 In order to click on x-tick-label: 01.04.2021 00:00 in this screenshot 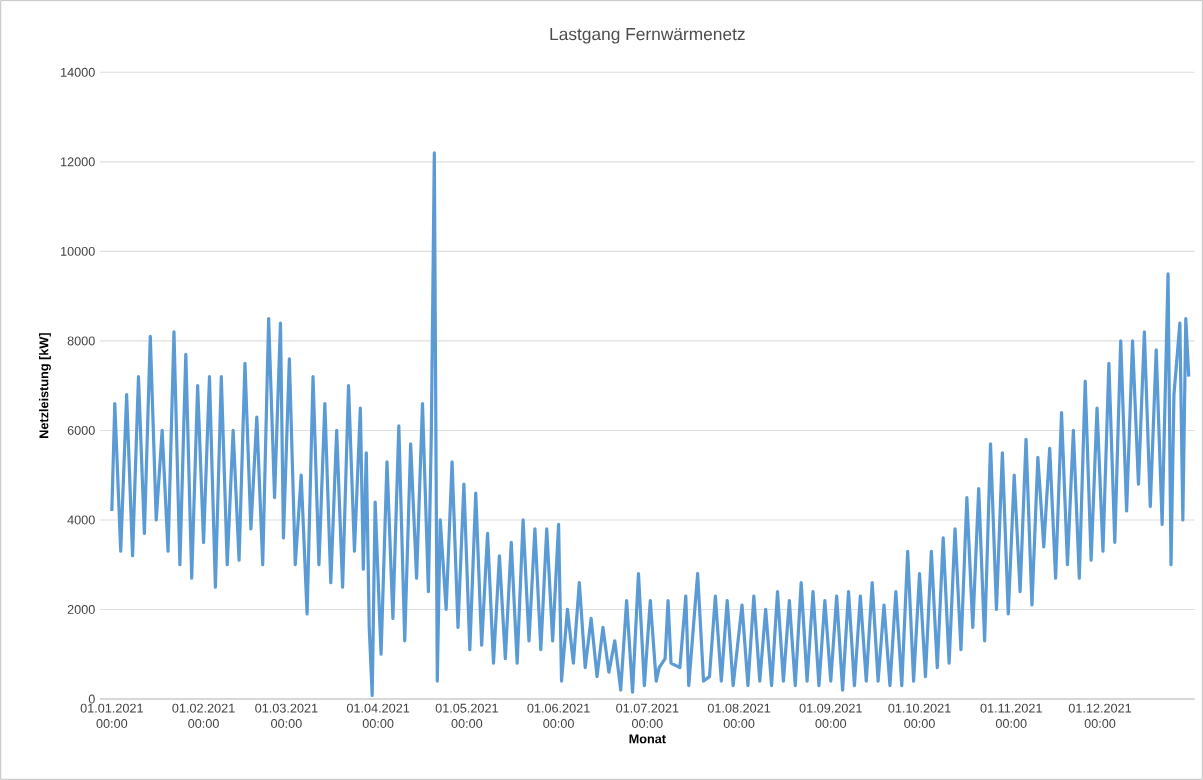, I will do `click(378, 715)`.